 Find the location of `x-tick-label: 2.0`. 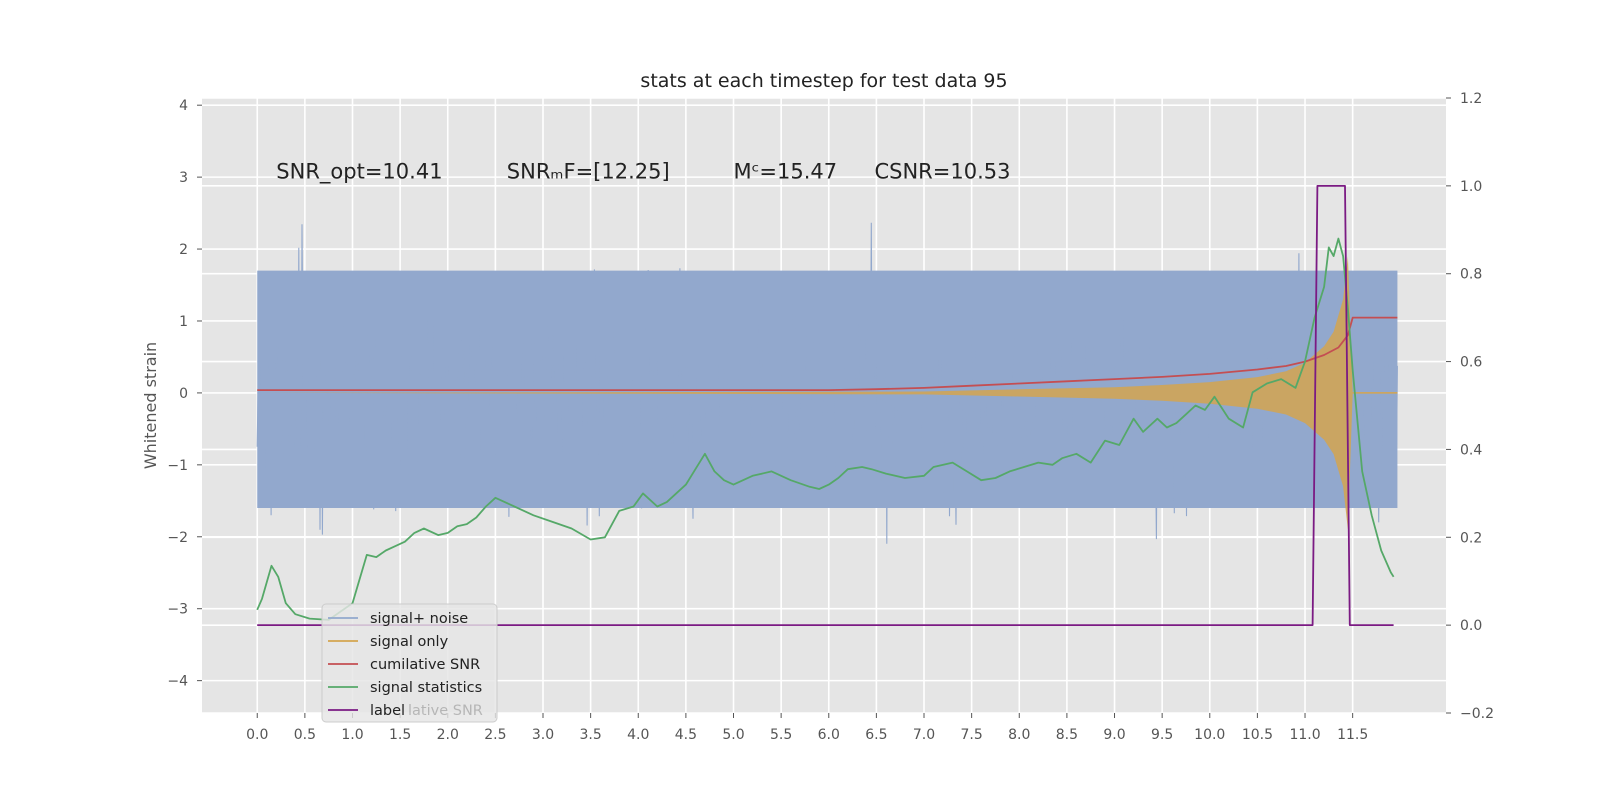

x-tick-label: 2.0 is located at coordinates (448, 735).